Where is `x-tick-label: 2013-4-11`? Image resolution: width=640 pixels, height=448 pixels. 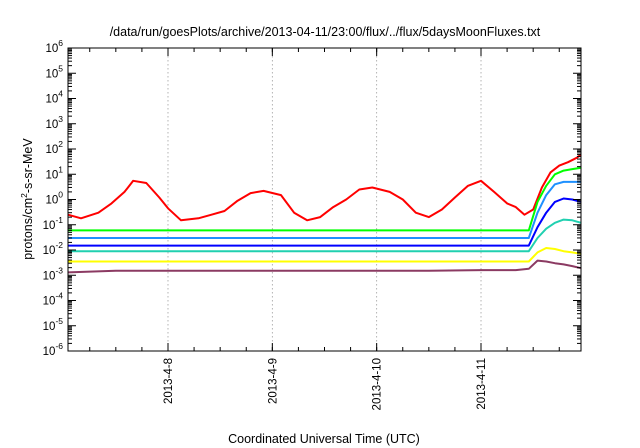 x-tick-label: 2013-4-11 is located at coordinates (482, 384).